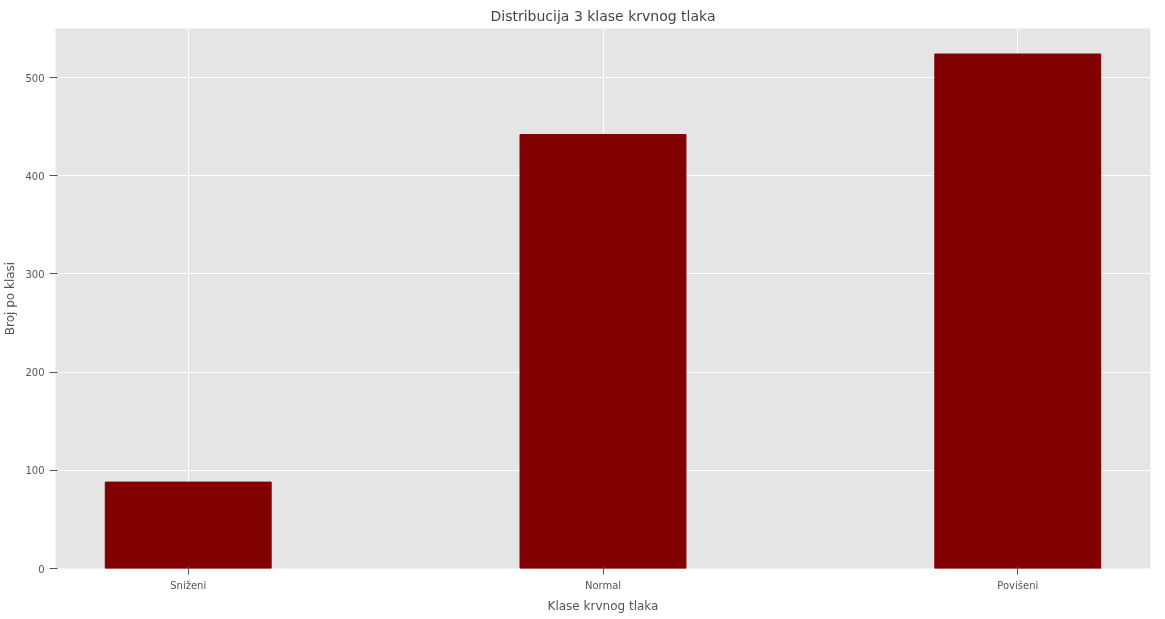 Image resolution: width=1165 pixels, height=619 pixels. I want to click on y-tick-label: 200, so click(35, 373).